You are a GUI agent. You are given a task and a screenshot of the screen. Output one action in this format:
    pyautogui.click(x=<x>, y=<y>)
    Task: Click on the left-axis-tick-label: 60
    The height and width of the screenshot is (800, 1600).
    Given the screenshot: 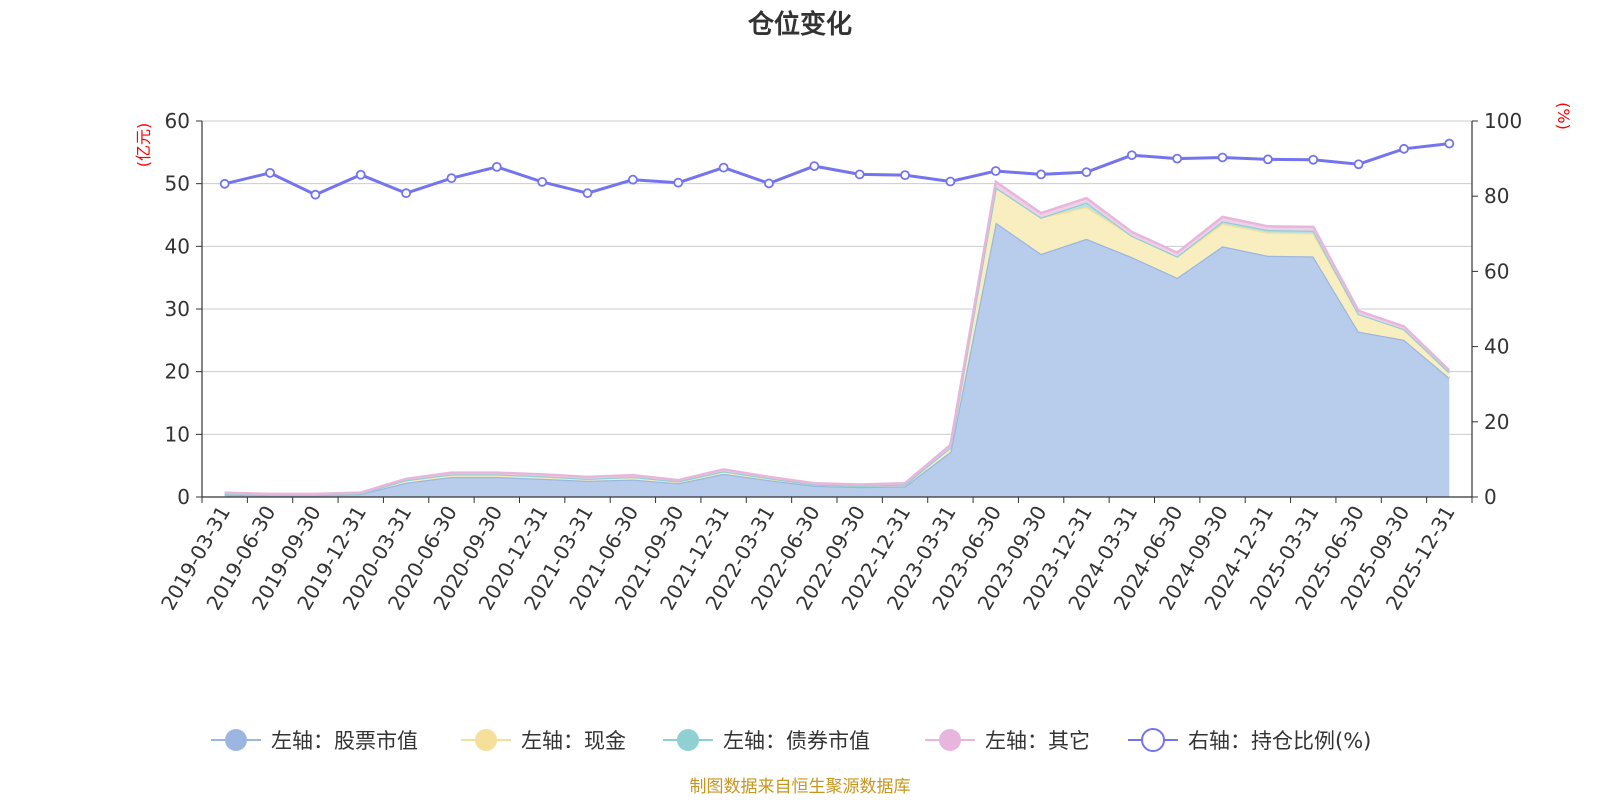 What is the action you would take?
    pyautogui.click(x=177, y=121)
    